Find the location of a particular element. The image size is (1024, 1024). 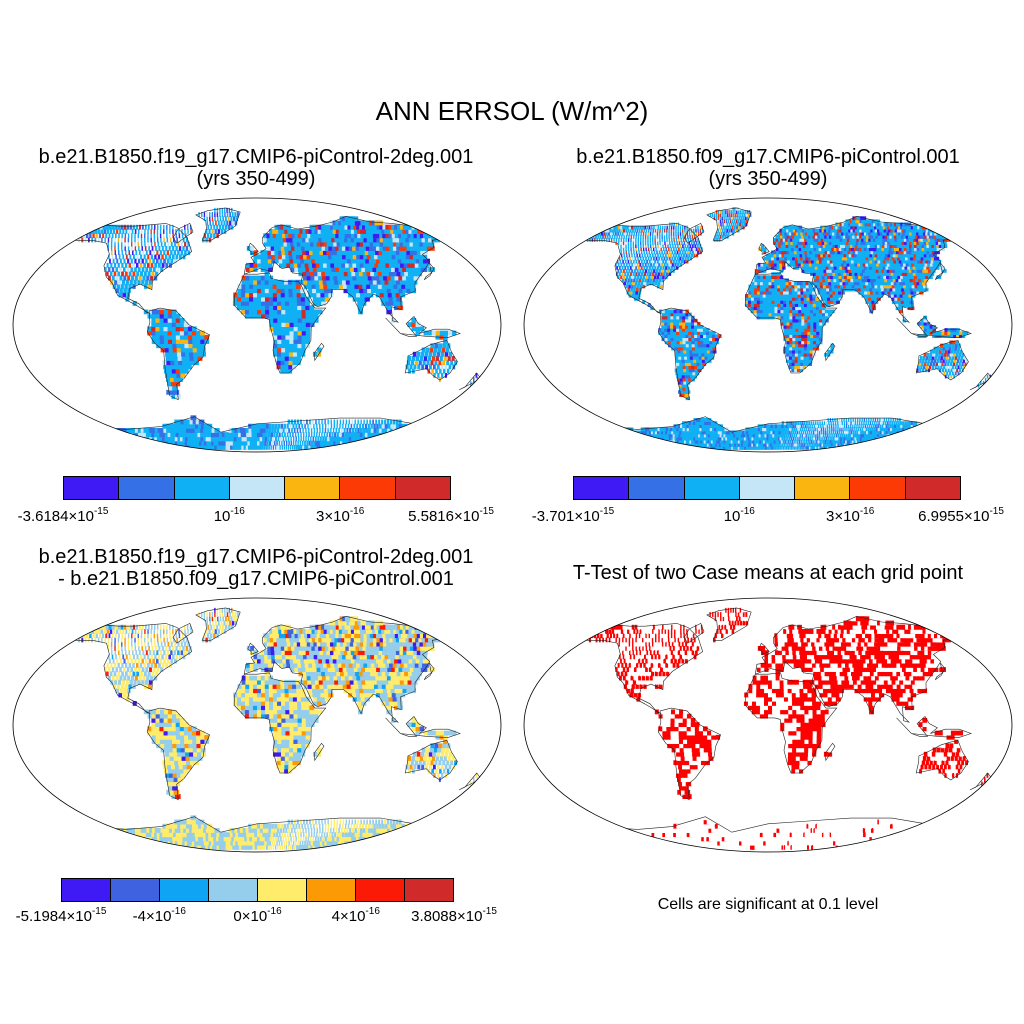

colorbar-tick-label: 5.5816×10⁻¹⁵ is located at coordinates (451, 515).